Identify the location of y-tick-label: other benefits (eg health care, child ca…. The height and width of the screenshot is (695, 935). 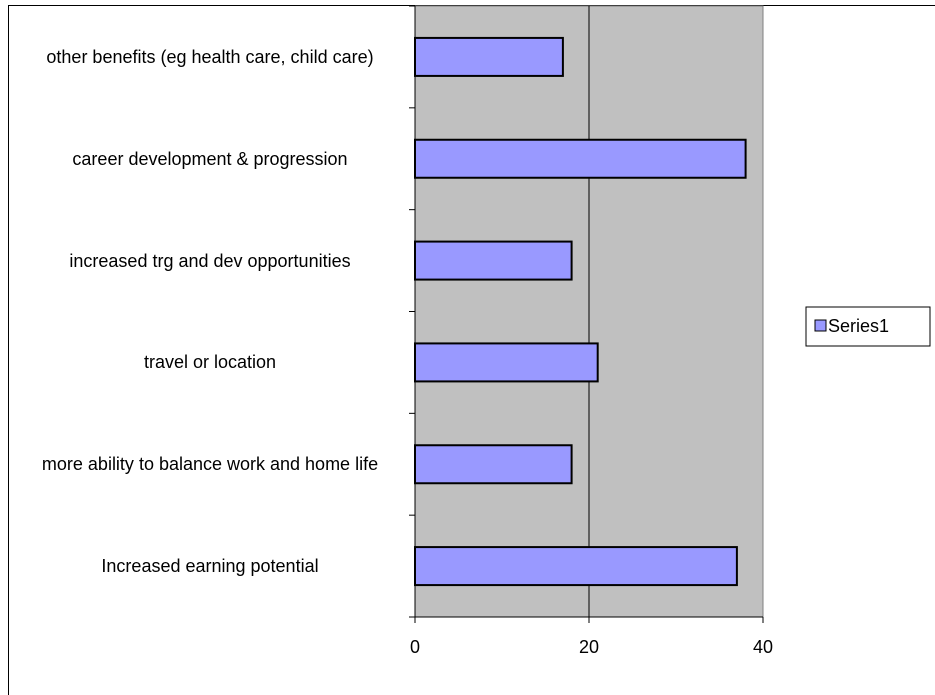
(210, 56).